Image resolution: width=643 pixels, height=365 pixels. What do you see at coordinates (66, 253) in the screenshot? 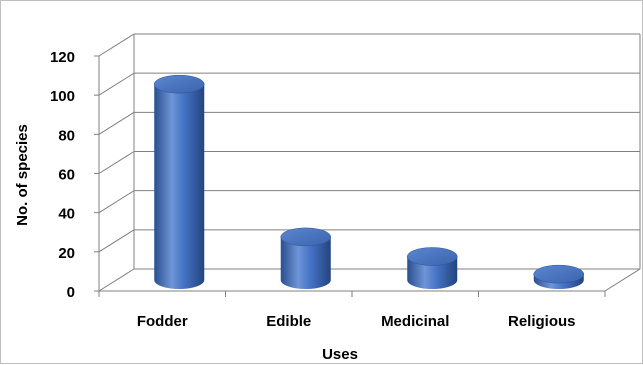
I see `y-tick-label-20: 20` at bounding box center [66, 253].